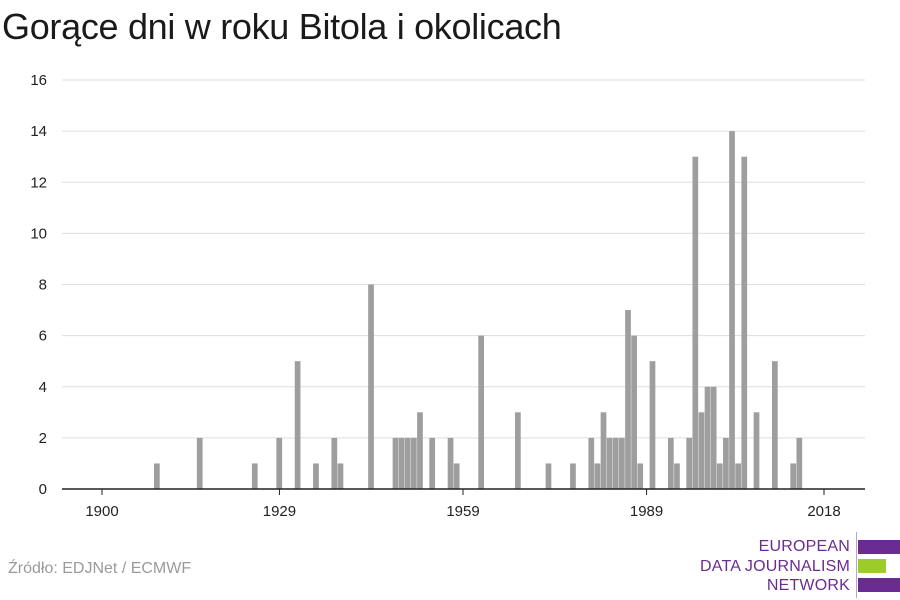 This screenshot has width=900, height=600. Describe the element at coordinates (548, 476) in the screenshot. I see `bar-1973` at that location.